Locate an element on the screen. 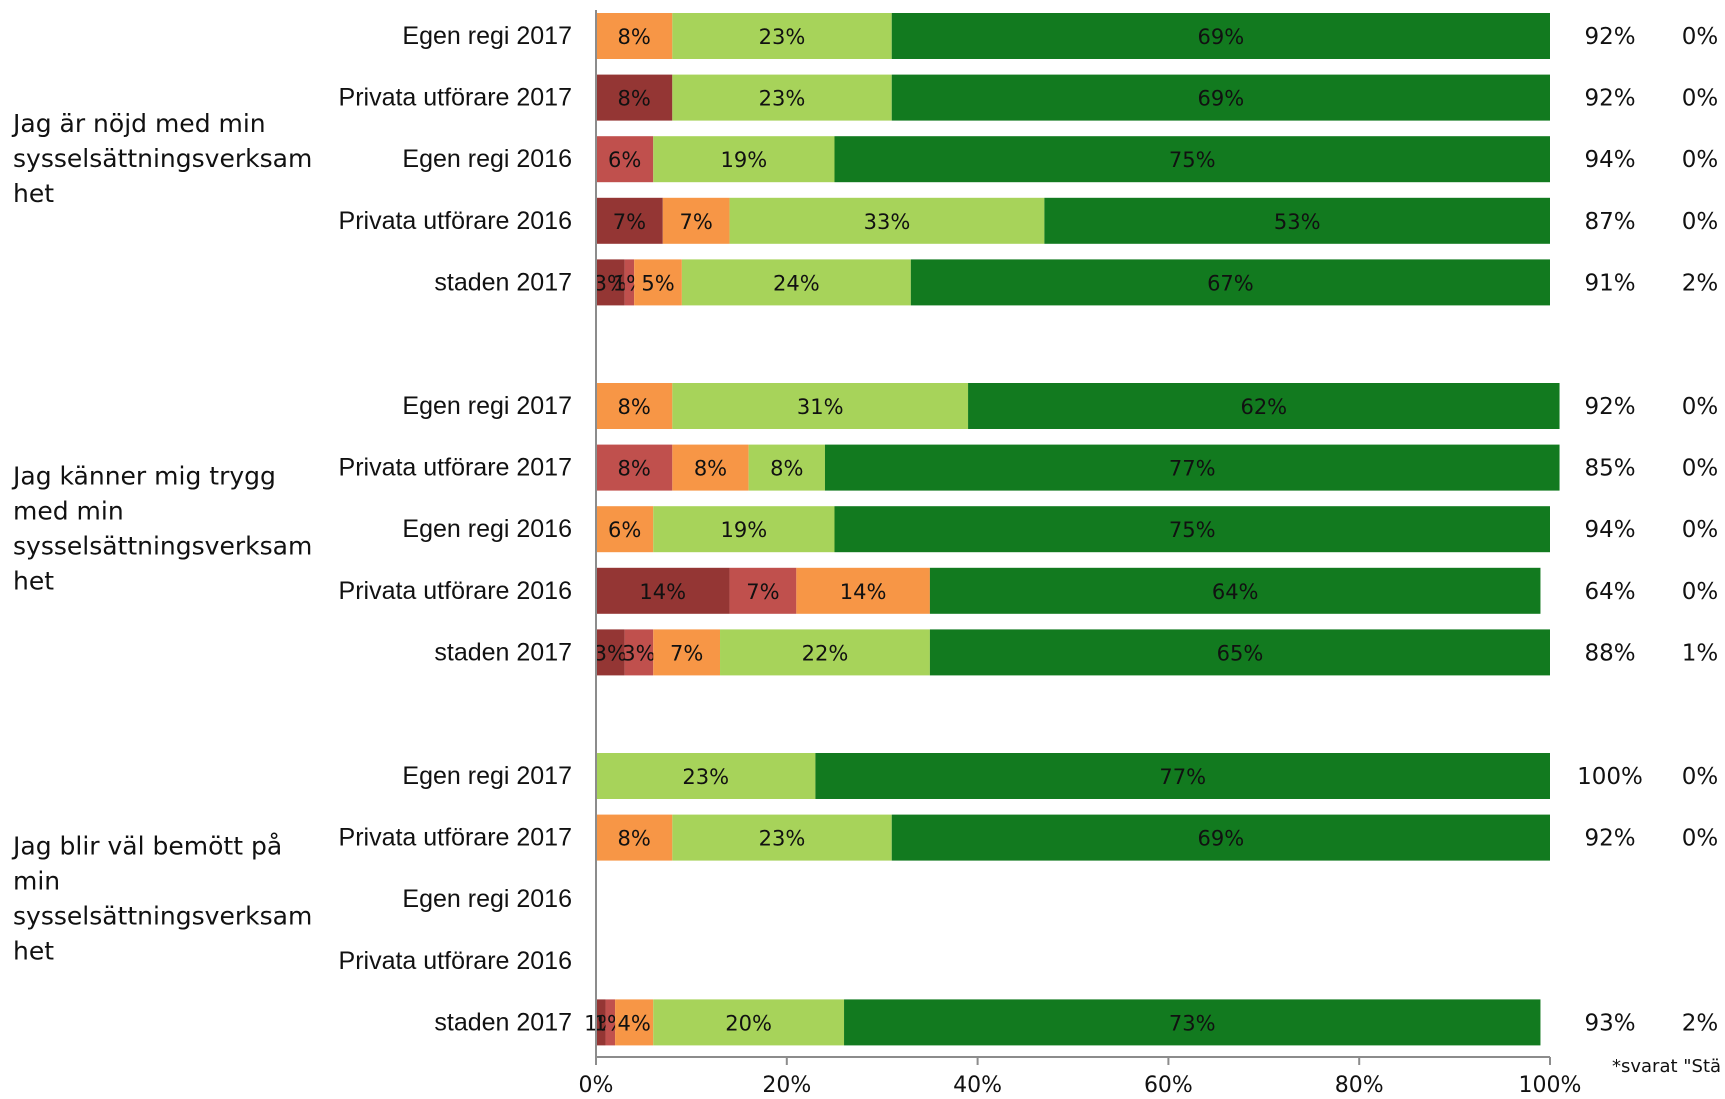 This screenshot has width=1725, height=1099. negative-share-label: 2% is located at coordinates (1700, 1023).